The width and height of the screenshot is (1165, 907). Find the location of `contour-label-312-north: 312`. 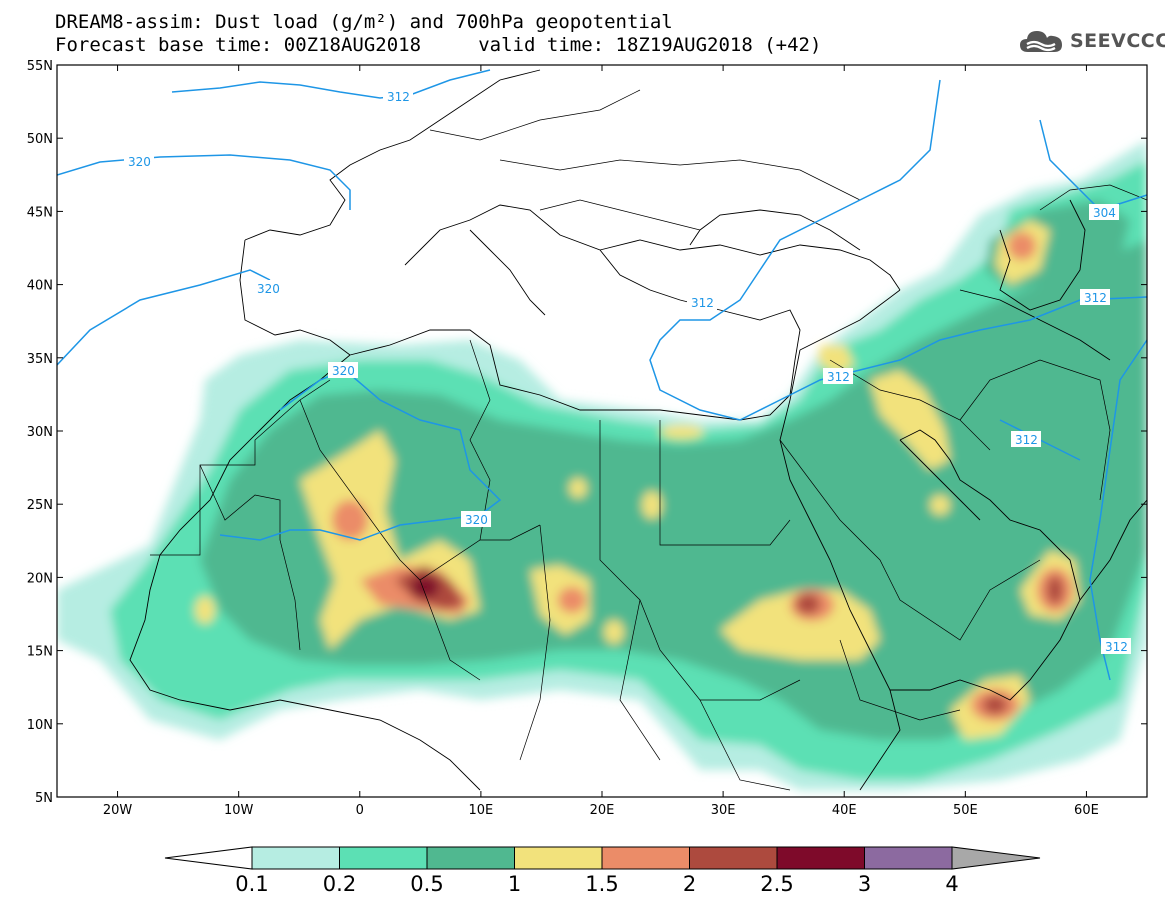

contour-label-312-north: 312 is located at coordinates (398, 96).